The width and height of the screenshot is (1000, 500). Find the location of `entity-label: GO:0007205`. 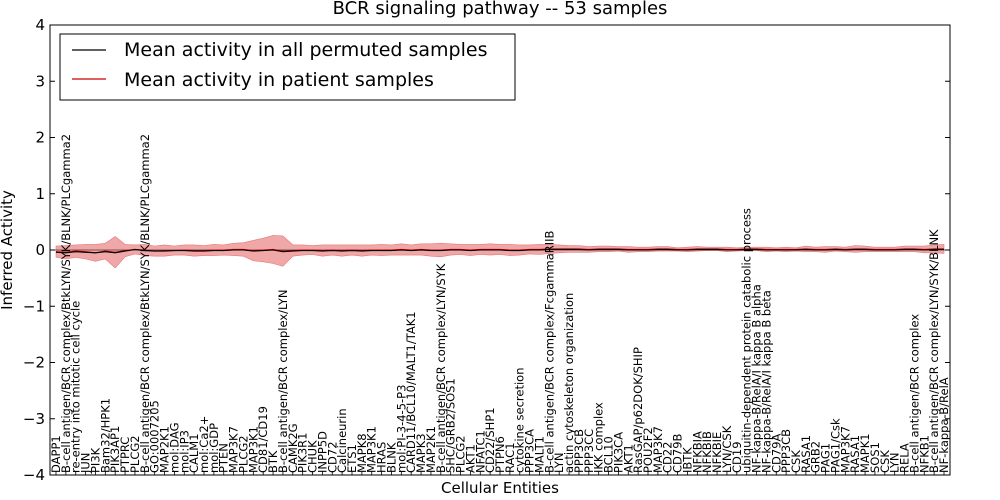

entity-label: GO:0007205 is located at coordinates (155, 436).